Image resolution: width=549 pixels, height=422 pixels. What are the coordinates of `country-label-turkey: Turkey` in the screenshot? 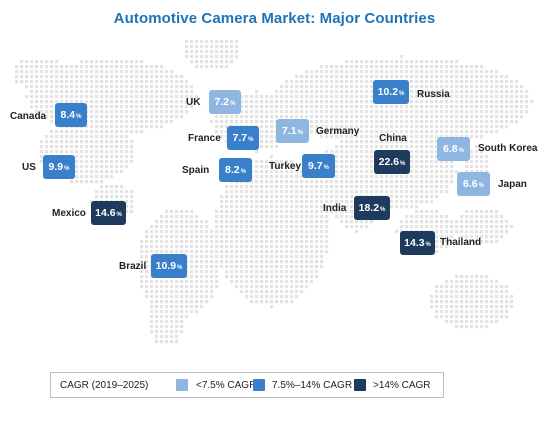 It's located at (285, 166).